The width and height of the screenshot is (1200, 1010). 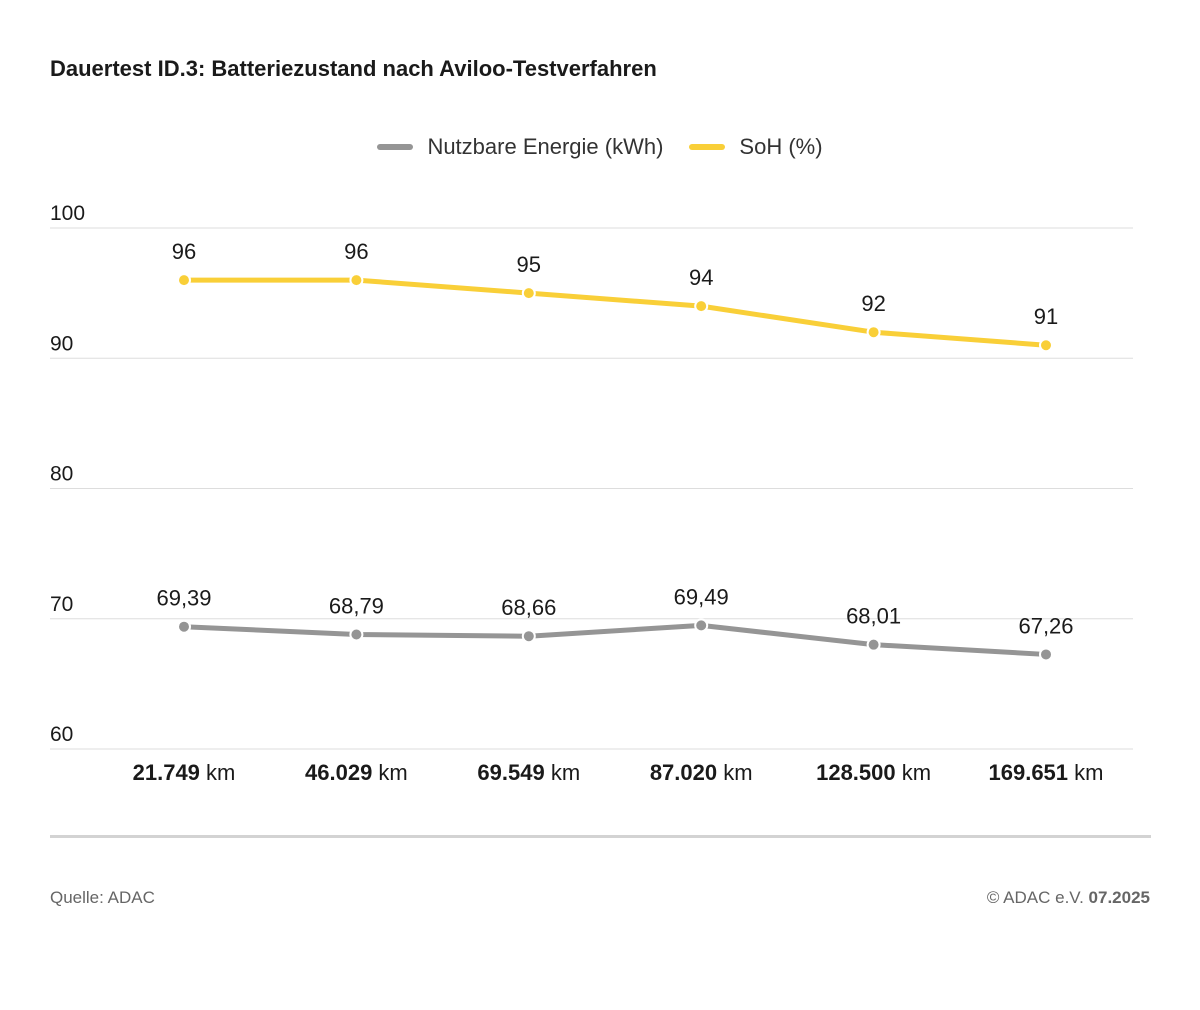 What do you see at coordinates (873, 303) in the screenshot?
I see `data-label: 92` at bounding box center [873, 303].